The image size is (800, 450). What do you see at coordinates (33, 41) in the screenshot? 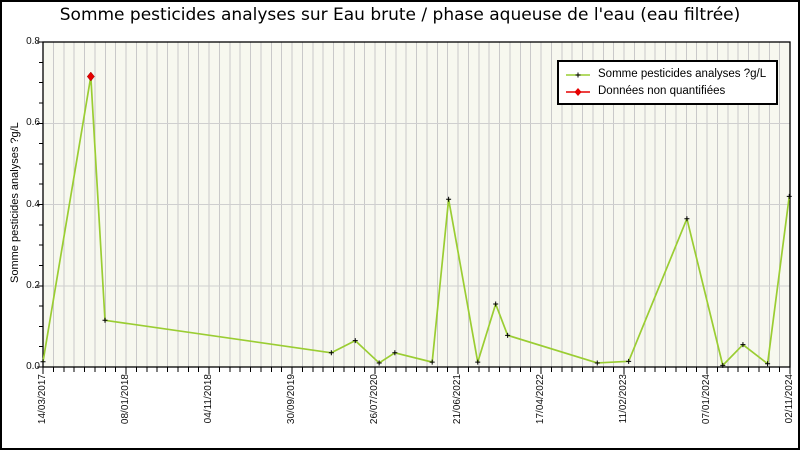
I see `y-tick-label: 0.8` at bounding box center [33, 41].